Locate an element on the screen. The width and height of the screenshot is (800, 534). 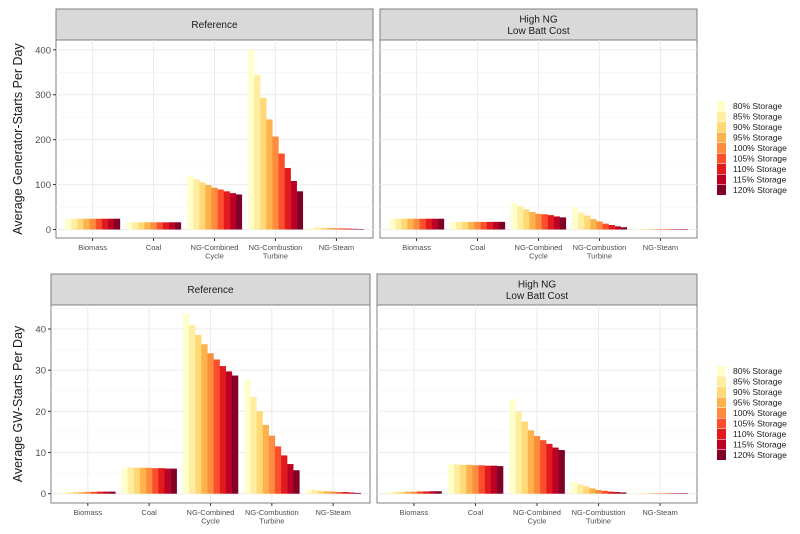
legend-label: 85% Storage is located at coordinates (757, 382).